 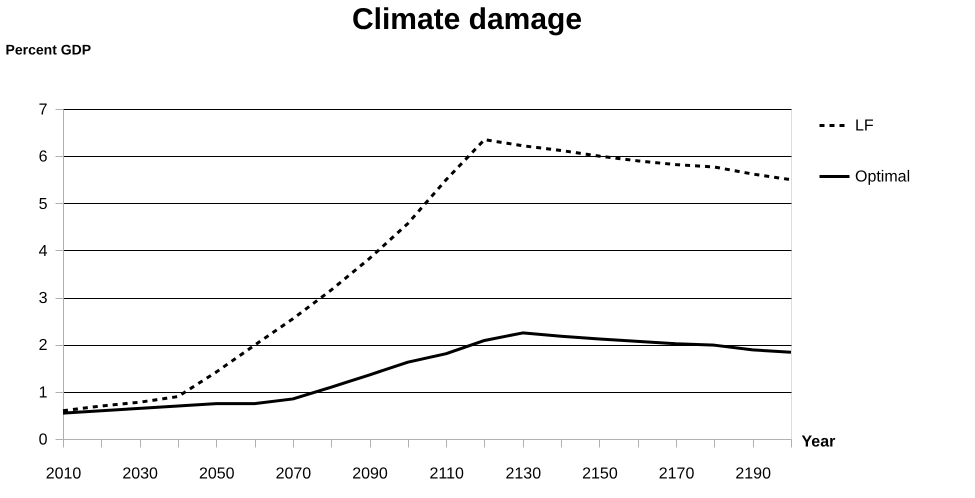 I want to click on x-tick-label: 2170, so click(x=676, y=474).